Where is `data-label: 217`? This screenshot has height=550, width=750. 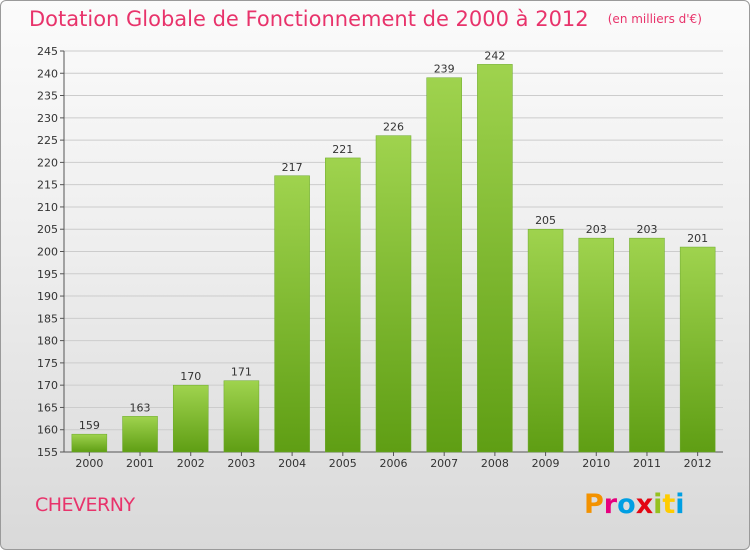
data-label: 217 is located at coordinates (292, 167).